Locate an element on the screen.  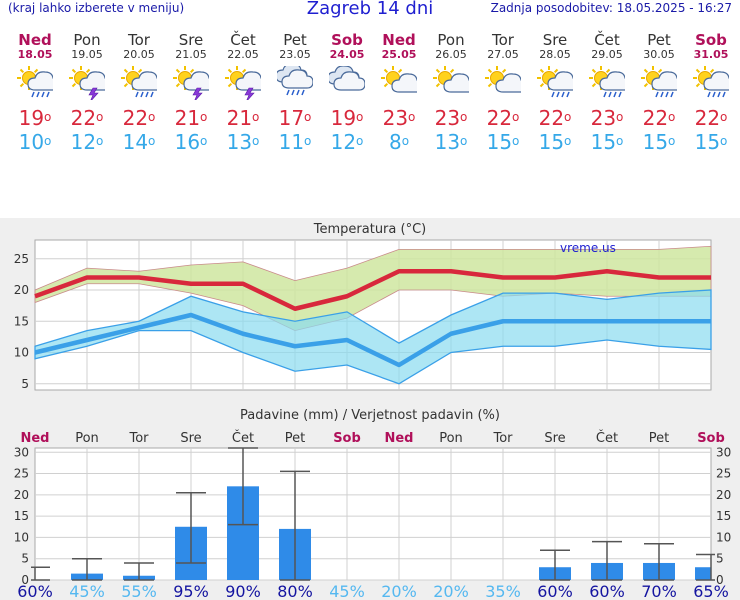
day-date: 25.05 is located at coordinates (399, 54).